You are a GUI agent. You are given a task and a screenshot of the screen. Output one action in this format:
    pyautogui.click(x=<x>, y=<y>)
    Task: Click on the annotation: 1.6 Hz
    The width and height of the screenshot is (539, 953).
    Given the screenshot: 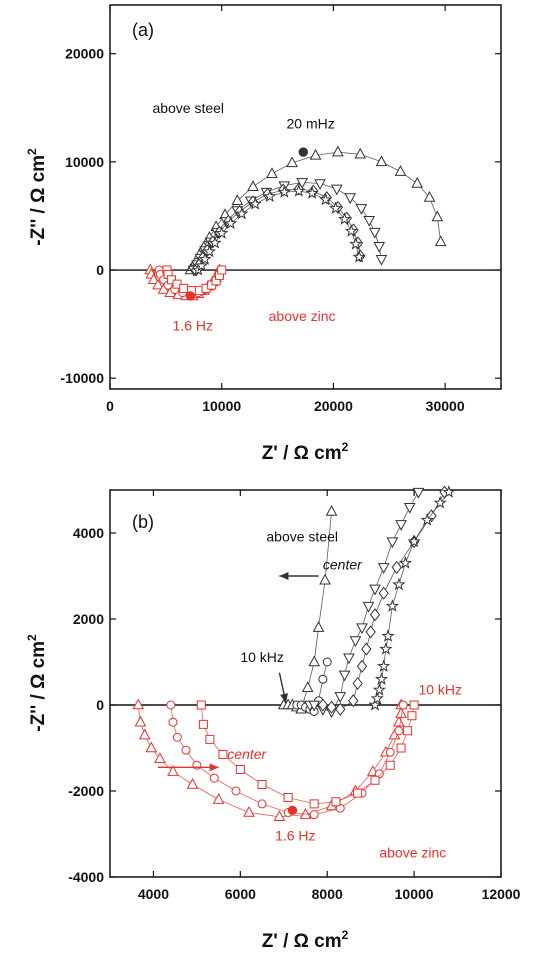 What is the action you would take?
    pyautogui.click(x=295, y=835)
    